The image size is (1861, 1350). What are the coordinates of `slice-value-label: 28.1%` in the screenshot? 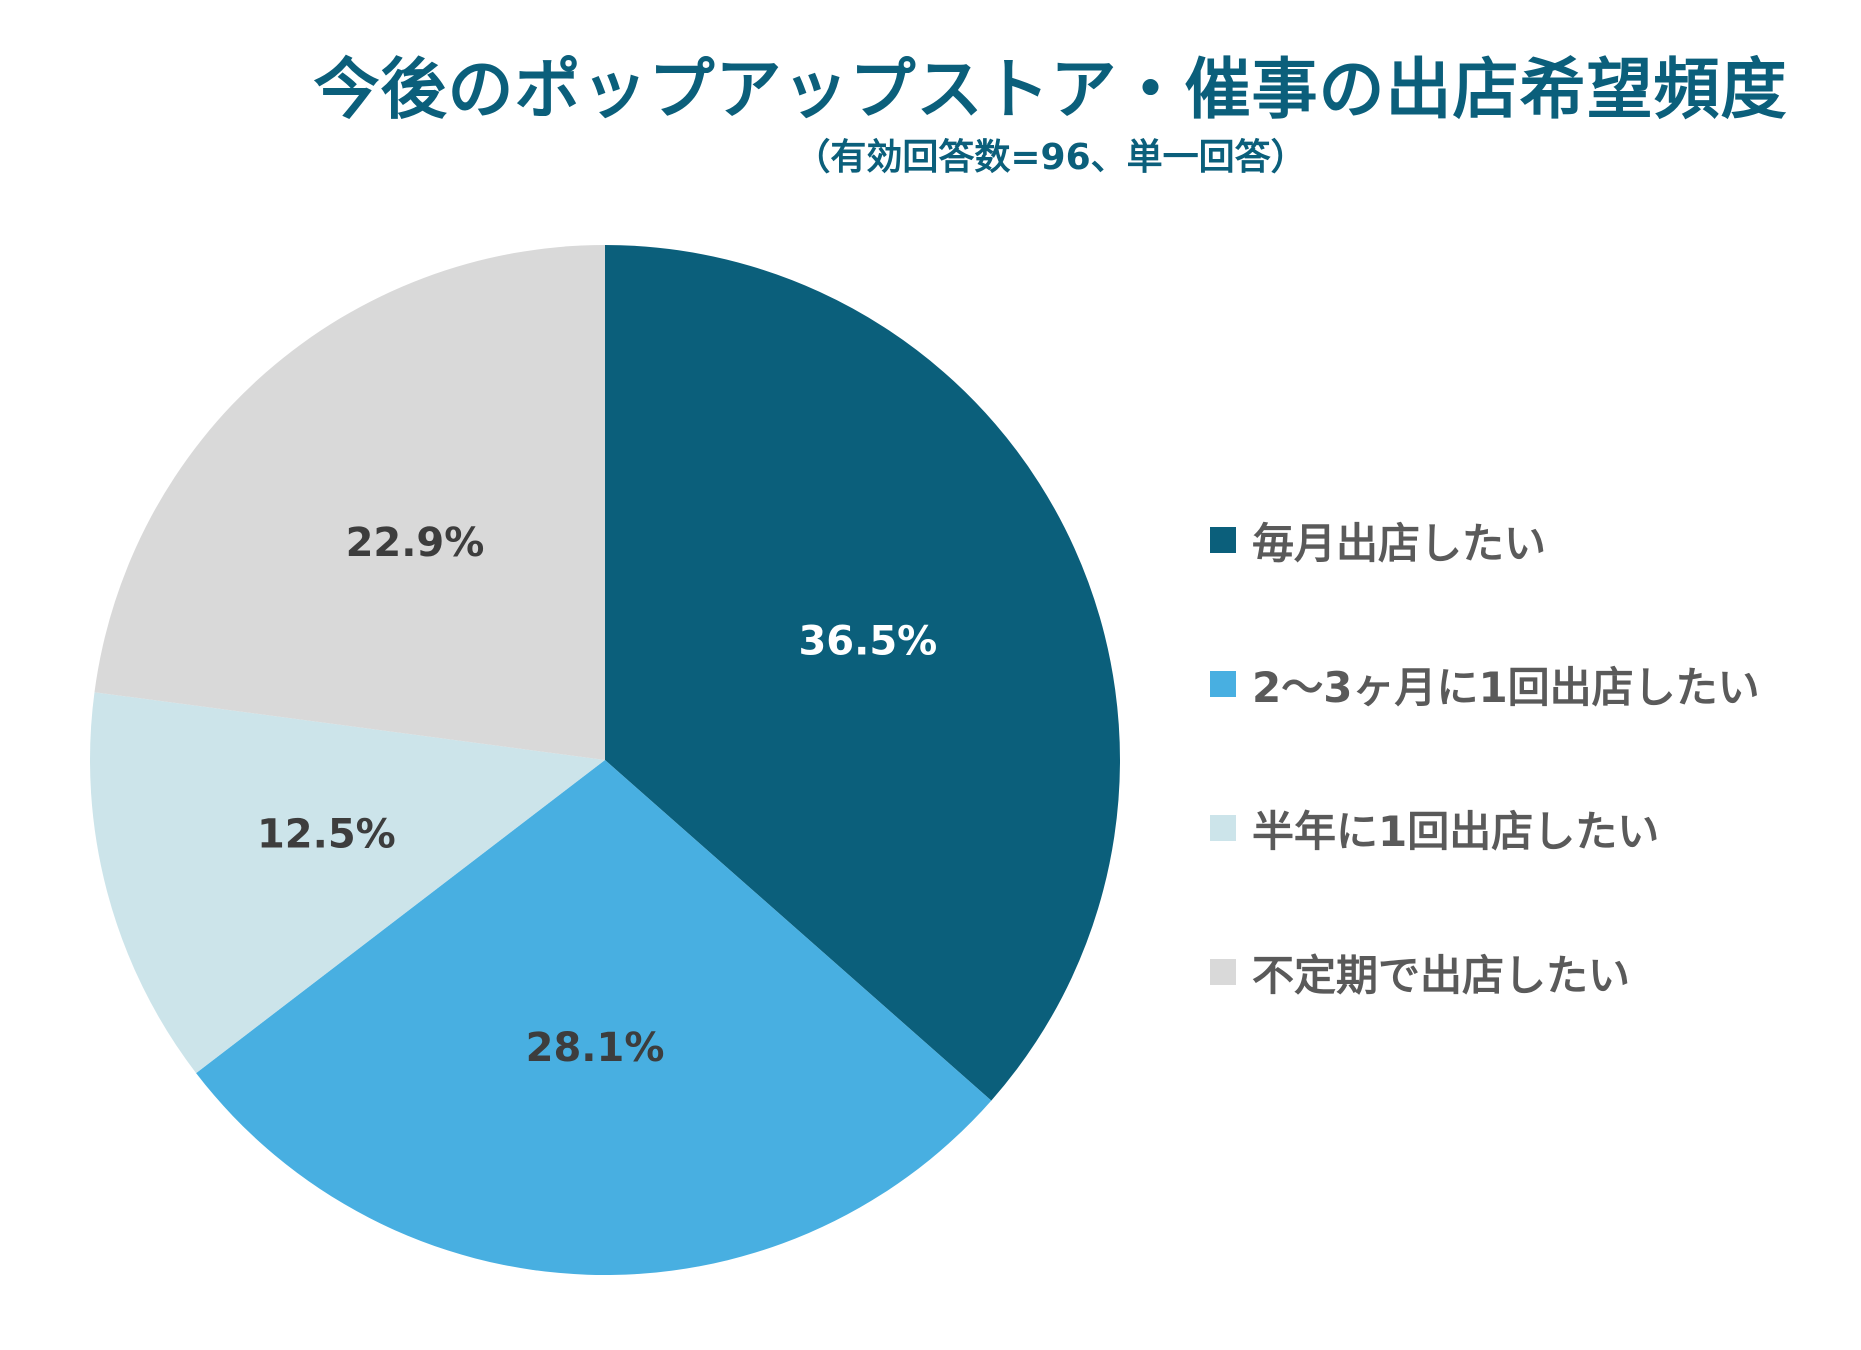 It's located at (595, 1048).